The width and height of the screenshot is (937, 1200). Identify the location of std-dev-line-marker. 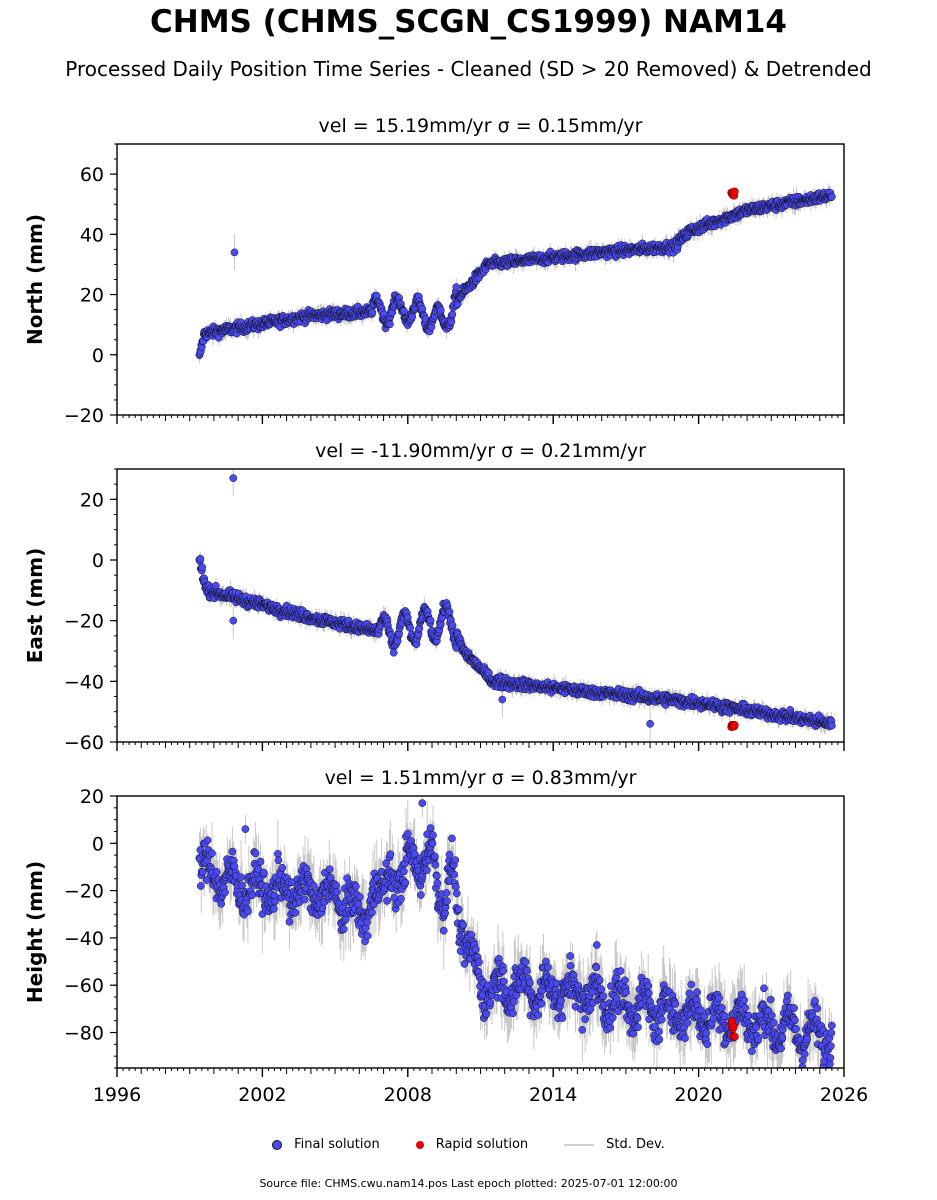
(579, 1144).